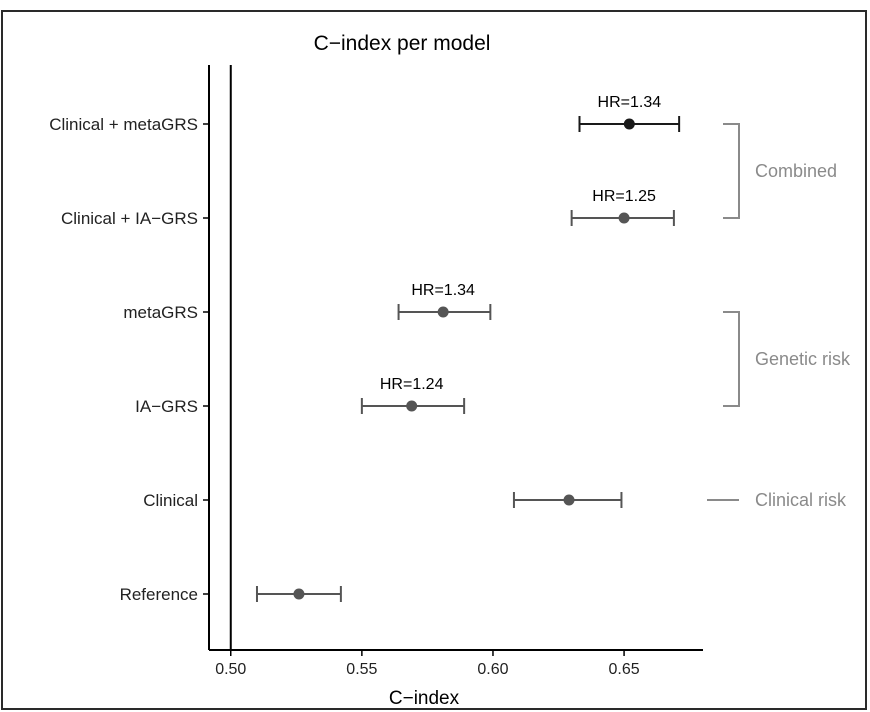 This screenshot has width=870, height=712. I want to click on y-tick-label: IA−GRS, so click(166, 406).